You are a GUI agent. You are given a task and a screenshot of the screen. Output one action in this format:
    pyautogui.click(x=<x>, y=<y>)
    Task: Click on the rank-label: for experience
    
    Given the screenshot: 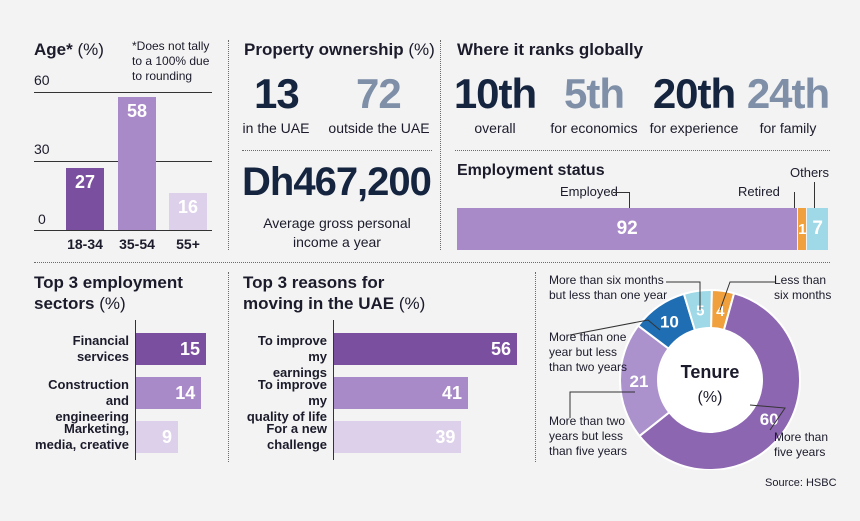 What is the action you would take?
    pyautogui.click(x=694, y=128)
    